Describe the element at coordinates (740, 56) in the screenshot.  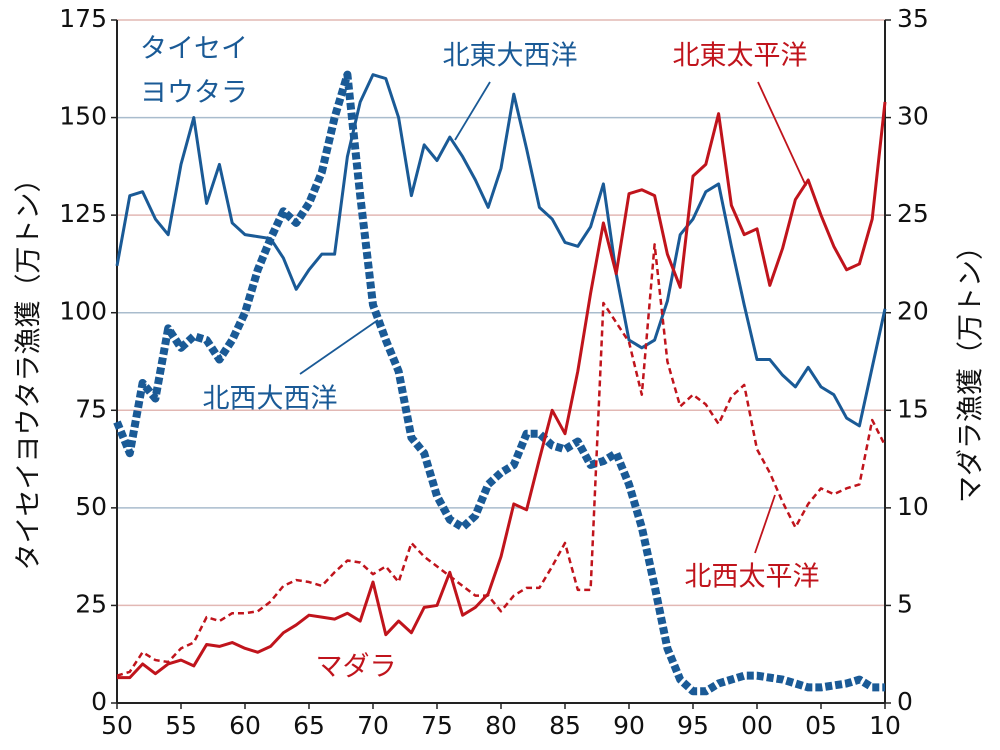
I see `series-label: 北東太平洋` at that location.